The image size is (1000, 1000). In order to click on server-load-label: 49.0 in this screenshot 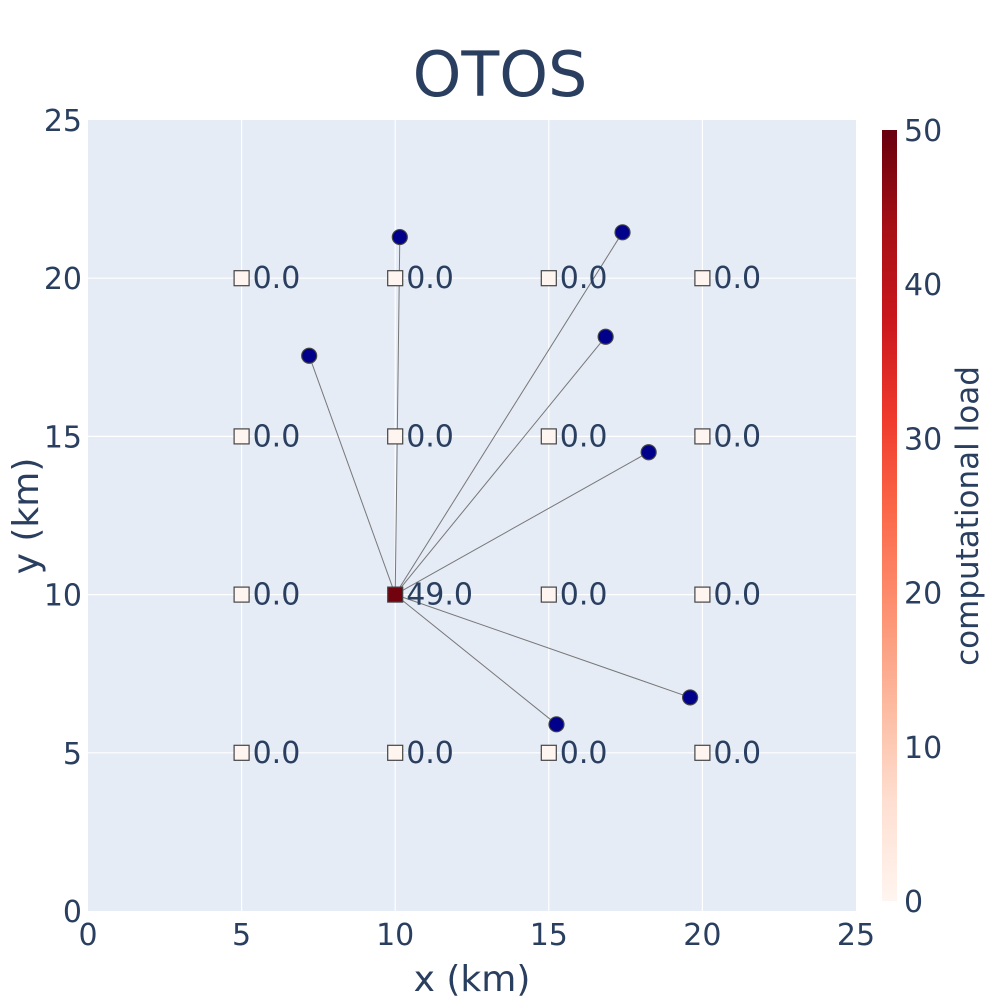, I will do `click(439, 595)`.